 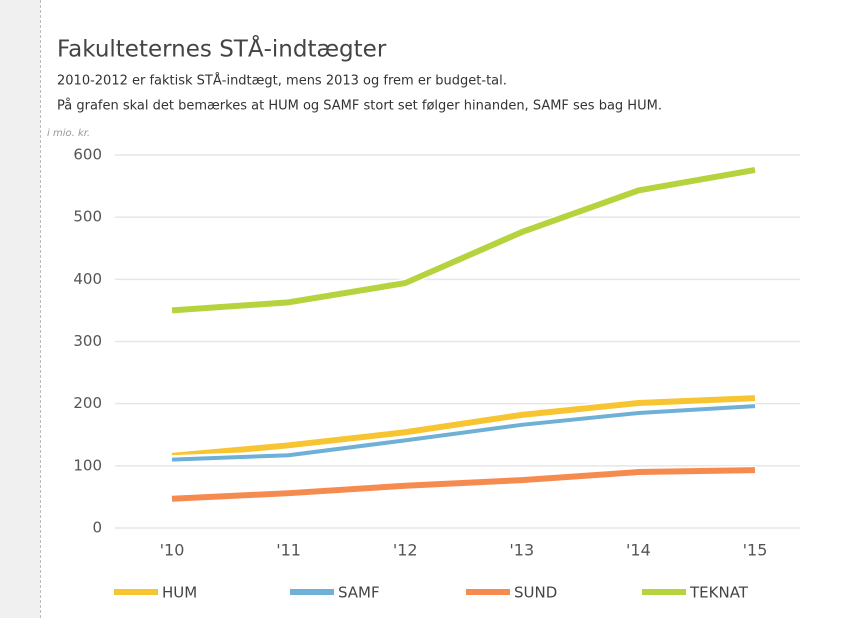 What do you see at coordinates (87, 403) in the screenshot?
I see `y-tick-label: 200` at bounding box center [87, 403].